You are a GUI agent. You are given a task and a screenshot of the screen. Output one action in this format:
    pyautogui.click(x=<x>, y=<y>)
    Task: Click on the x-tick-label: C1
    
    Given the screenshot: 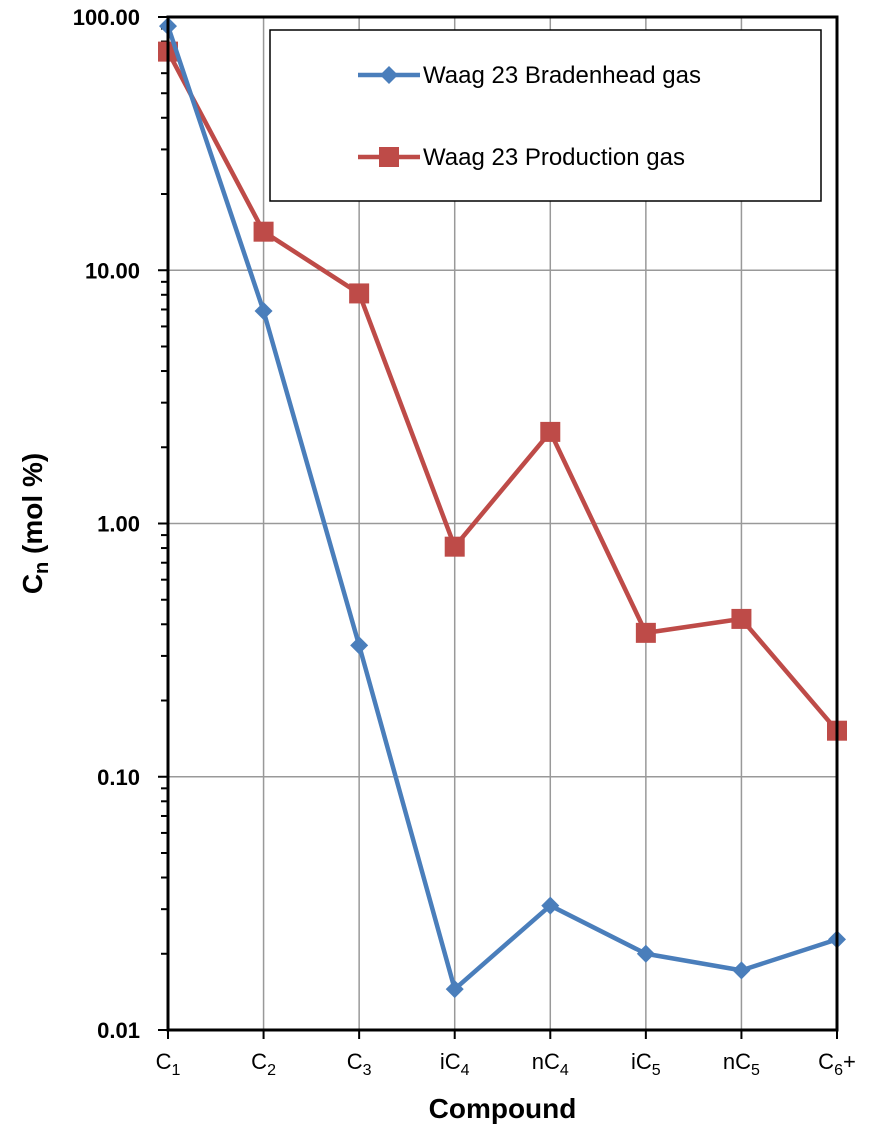 What is the action you would take?
    pyautogui.click(x=168, y=1064)
    